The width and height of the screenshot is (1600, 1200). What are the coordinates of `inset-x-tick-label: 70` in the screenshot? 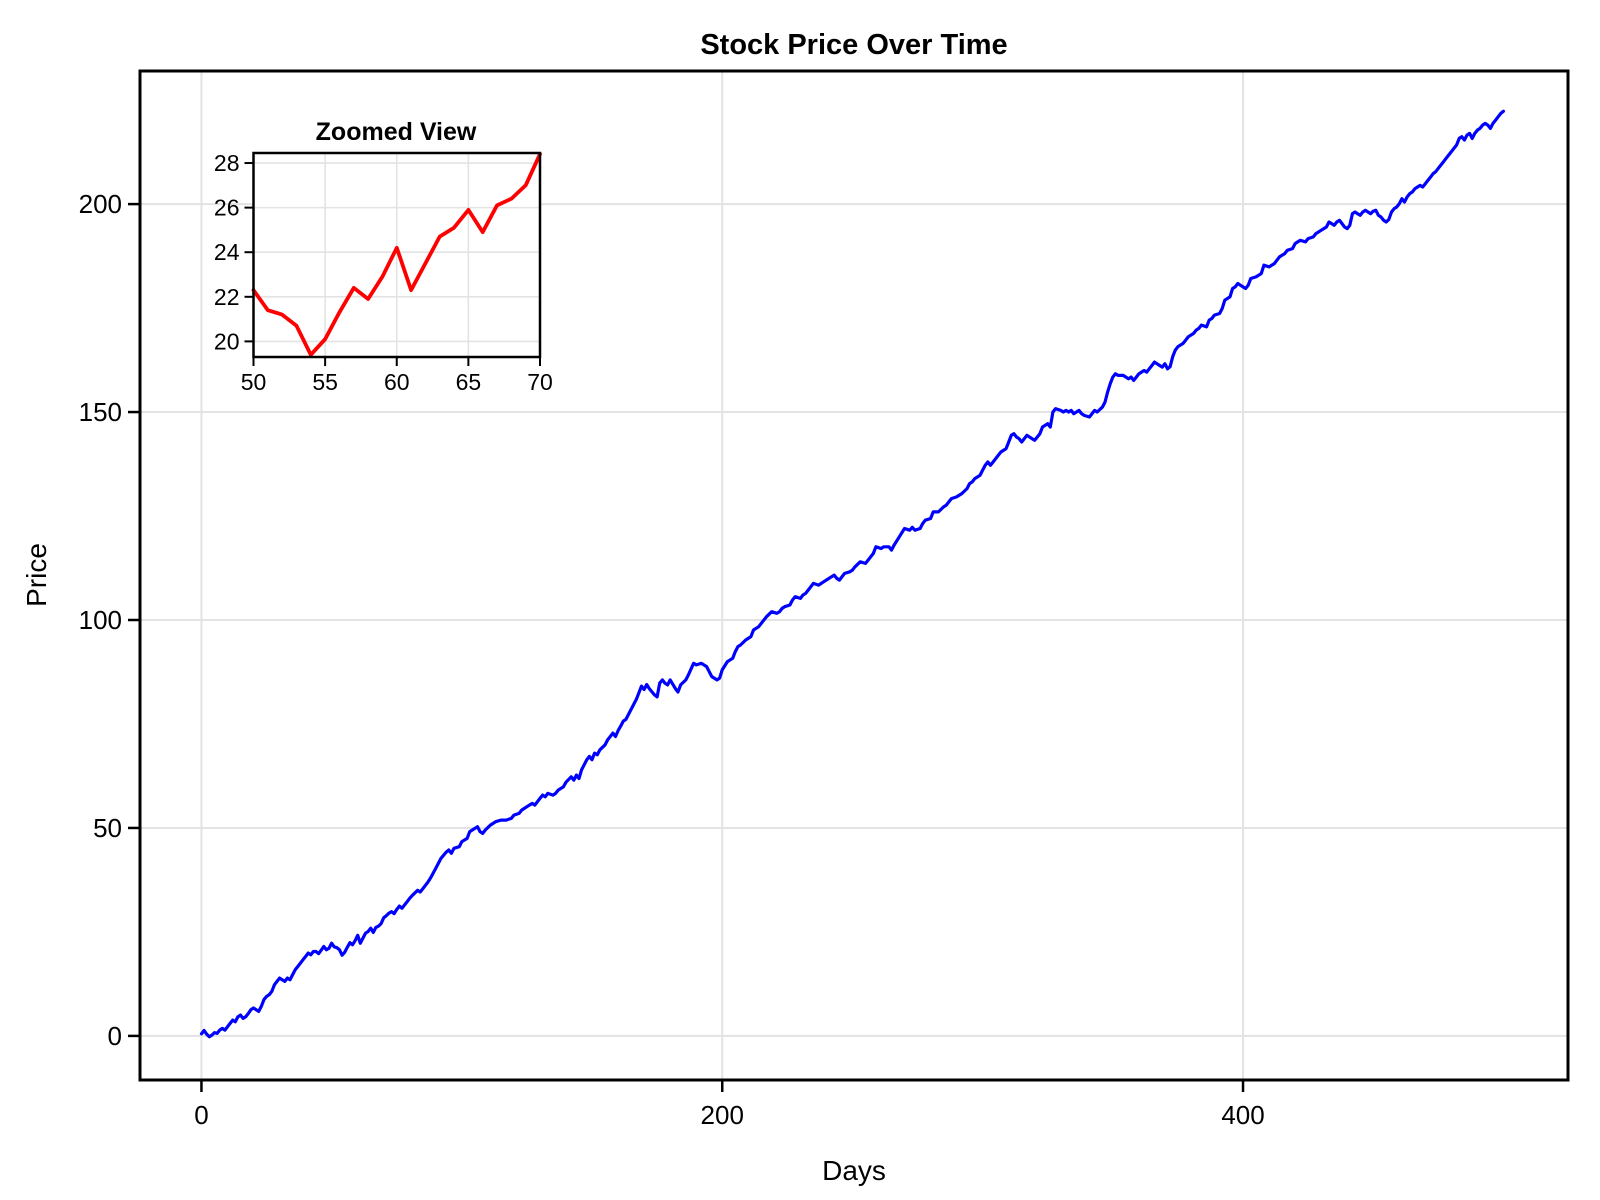 It's located at (540, 382).